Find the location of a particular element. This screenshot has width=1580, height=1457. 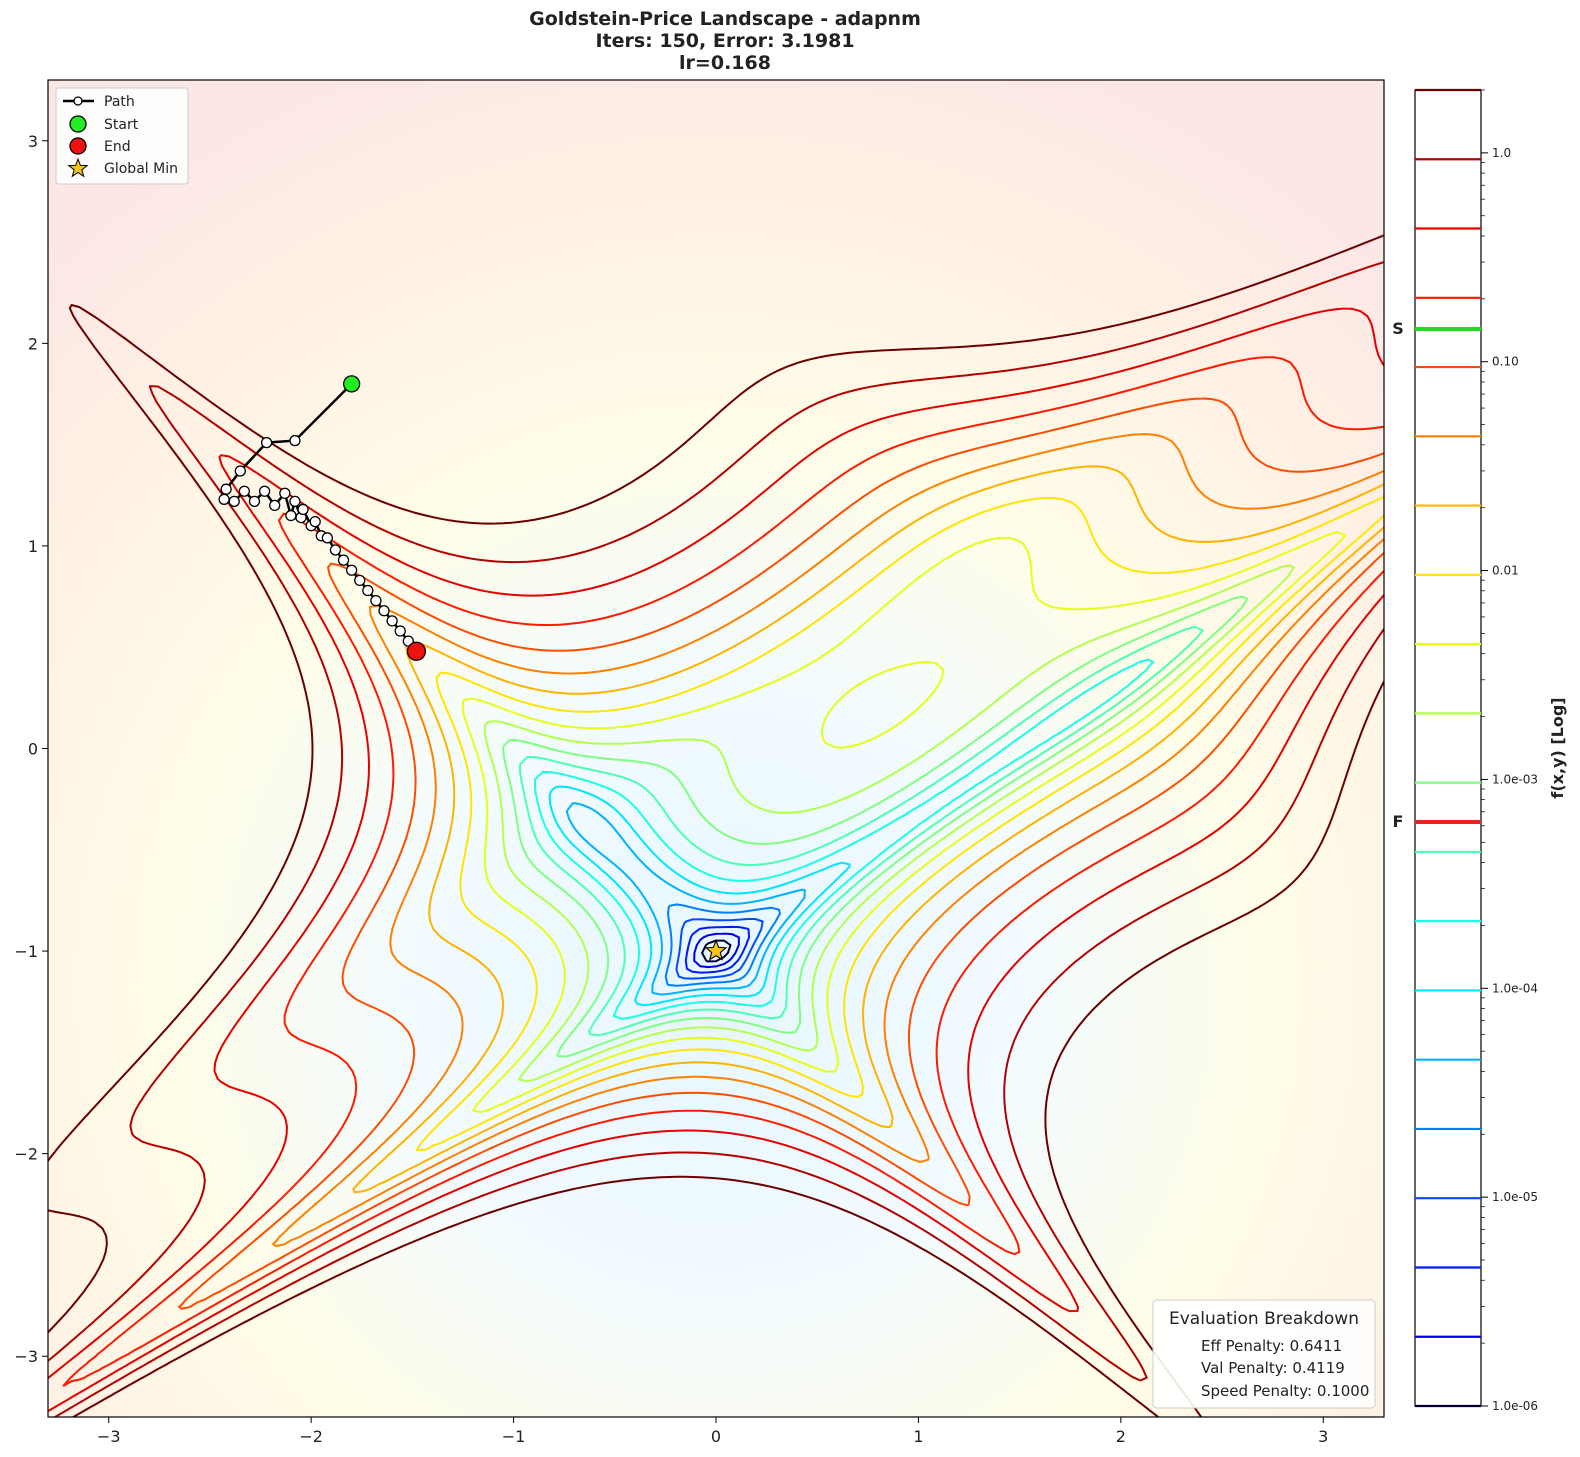

x-tick-label: −3 is located at coordinates (109, 1436).